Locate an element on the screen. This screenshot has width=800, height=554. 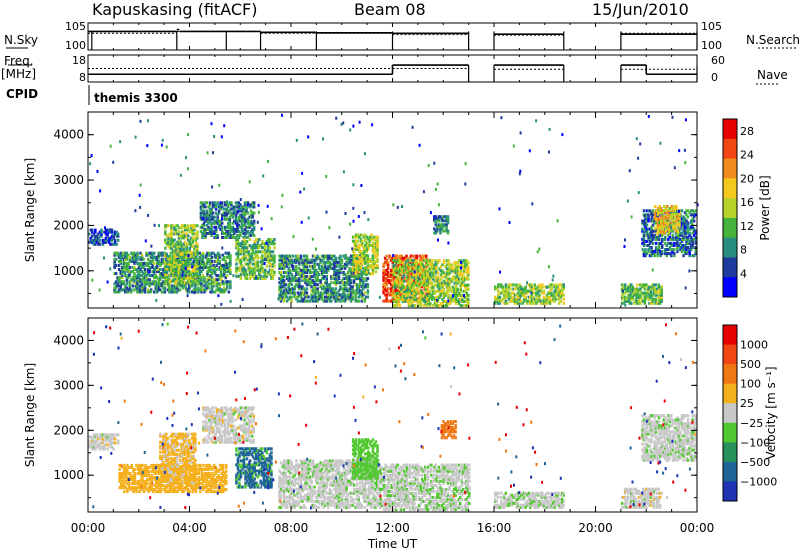
velocity-ytick-label-1: 2000 is located at coordinates (68, 430).